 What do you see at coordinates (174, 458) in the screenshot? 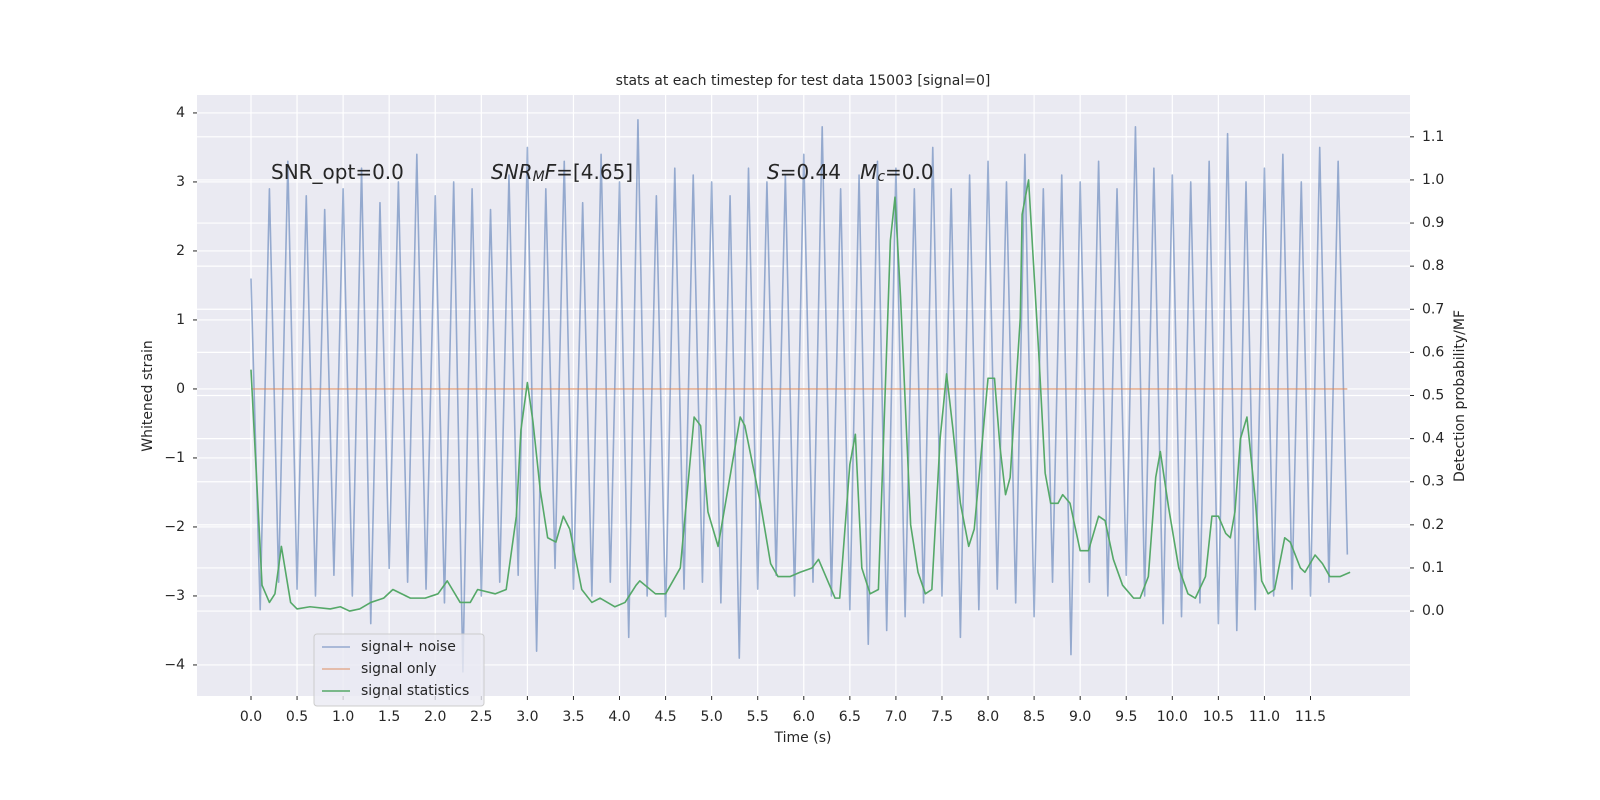
I see `y-tick-label: −1` at bounding box center [174, 458].